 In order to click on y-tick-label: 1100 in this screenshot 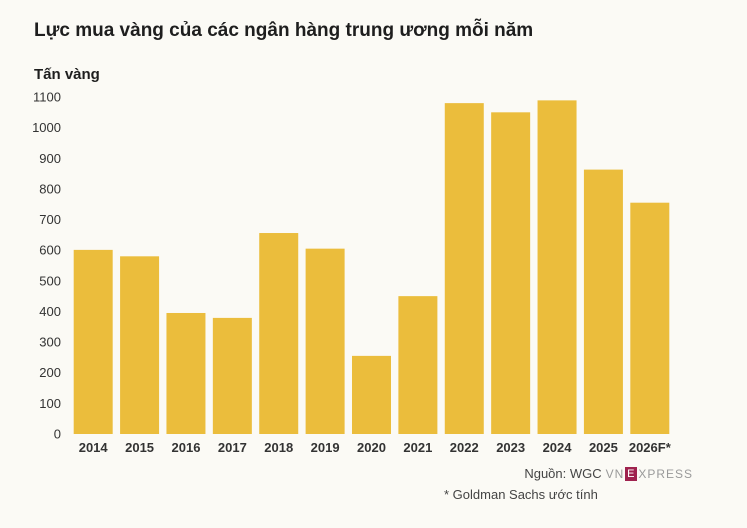, I will do `click(47, 97)`.